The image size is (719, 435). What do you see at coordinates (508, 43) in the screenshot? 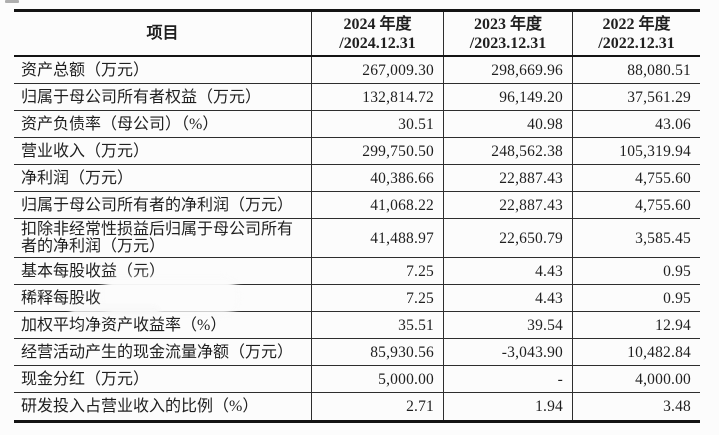
I see `header-period-2023-line2: /2023.12.31` at bounding box center [508, 43].